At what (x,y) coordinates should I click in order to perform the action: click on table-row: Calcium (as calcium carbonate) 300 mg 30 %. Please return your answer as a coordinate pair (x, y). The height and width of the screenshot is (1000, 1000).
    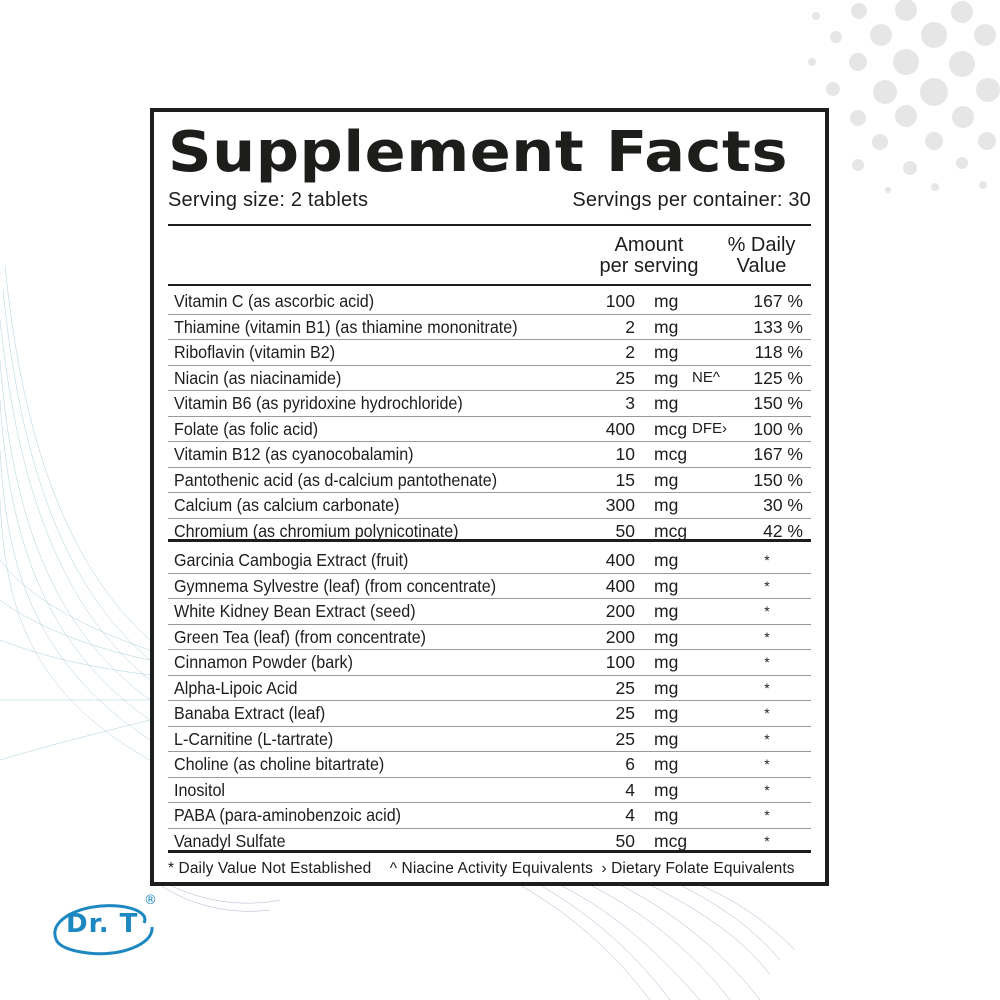
    Looking at the image, I should click on (489, 506).